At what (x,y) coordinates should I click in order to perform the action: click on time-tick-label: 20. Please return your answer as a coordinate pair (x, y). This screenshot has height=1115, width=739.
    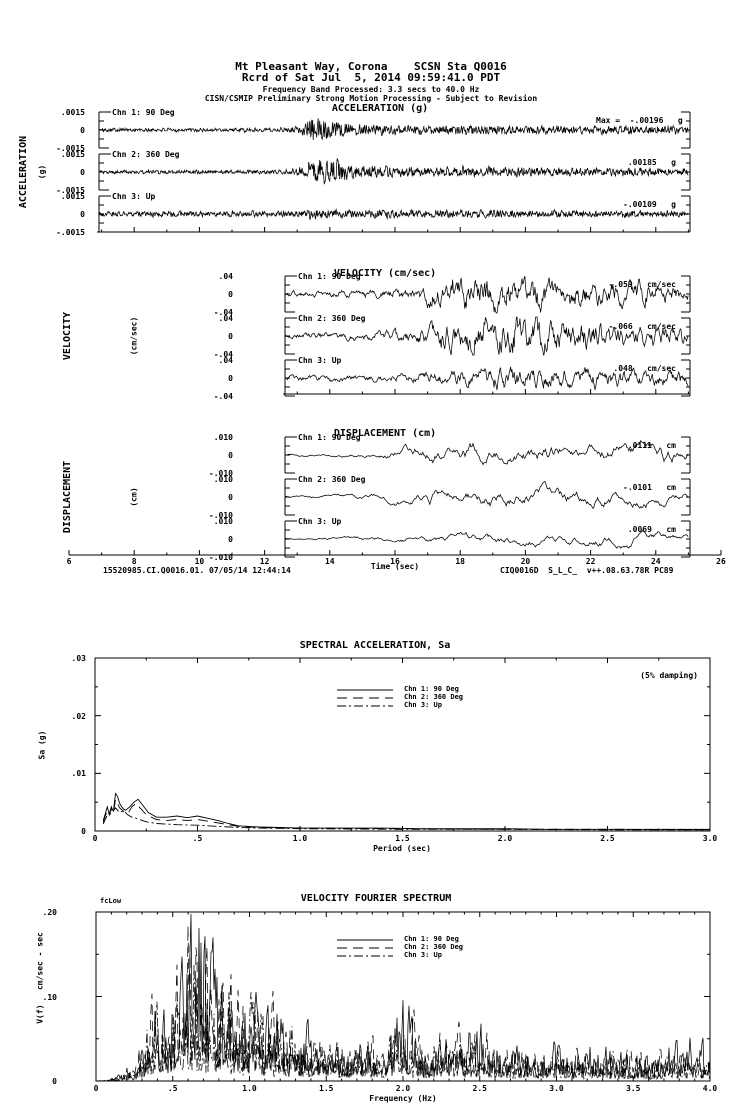
    Looking at the image, I should click on (525, 561).